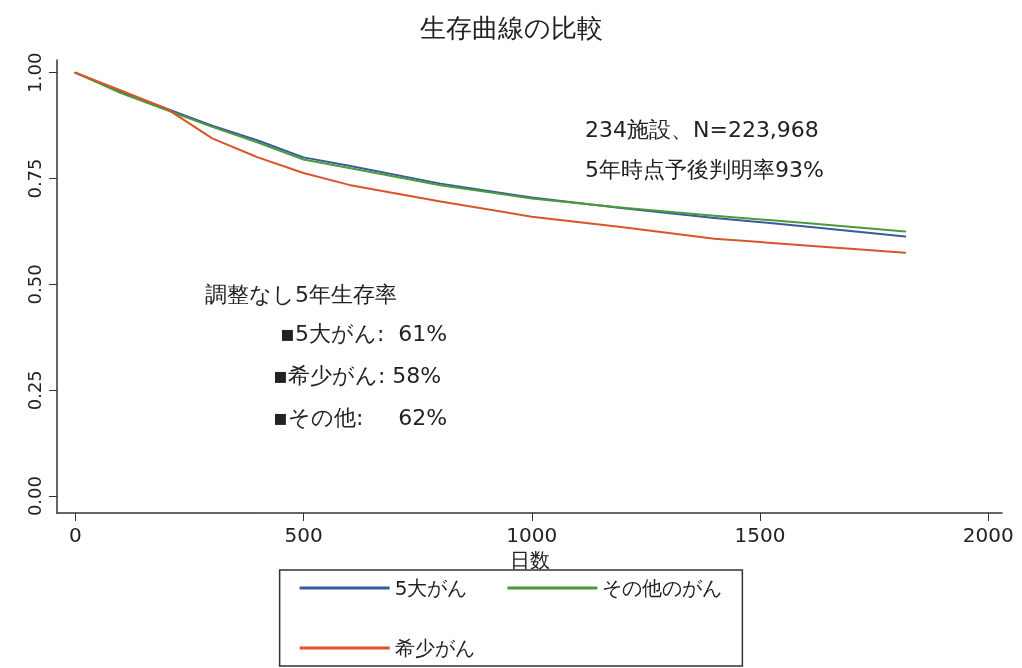  What do you see at coordinates (357, 375) in the screenshot?
I see `annotation: ▪希少がん: 58%` at bounding box center [357, 375].